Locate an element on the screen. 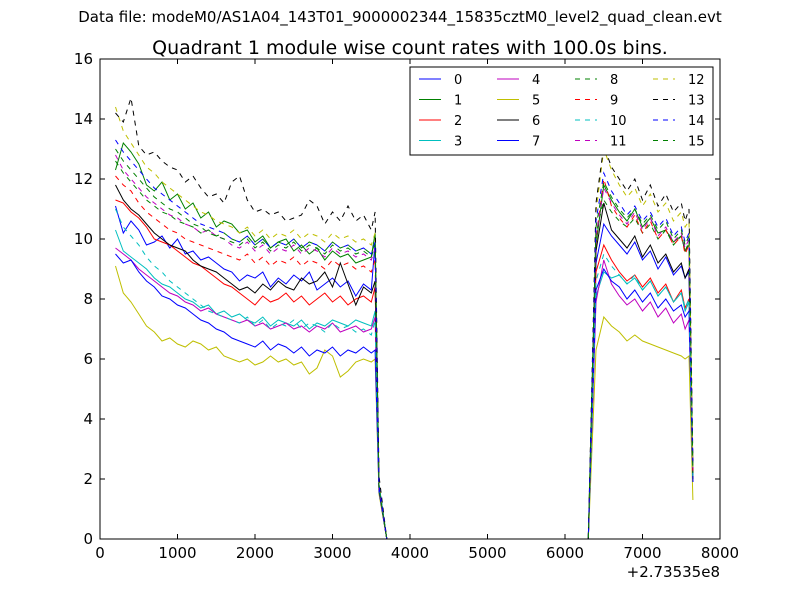 The width and height of the screenshot is (800, 600). legend-label-6: 6 is located at coordinates (536, 121).